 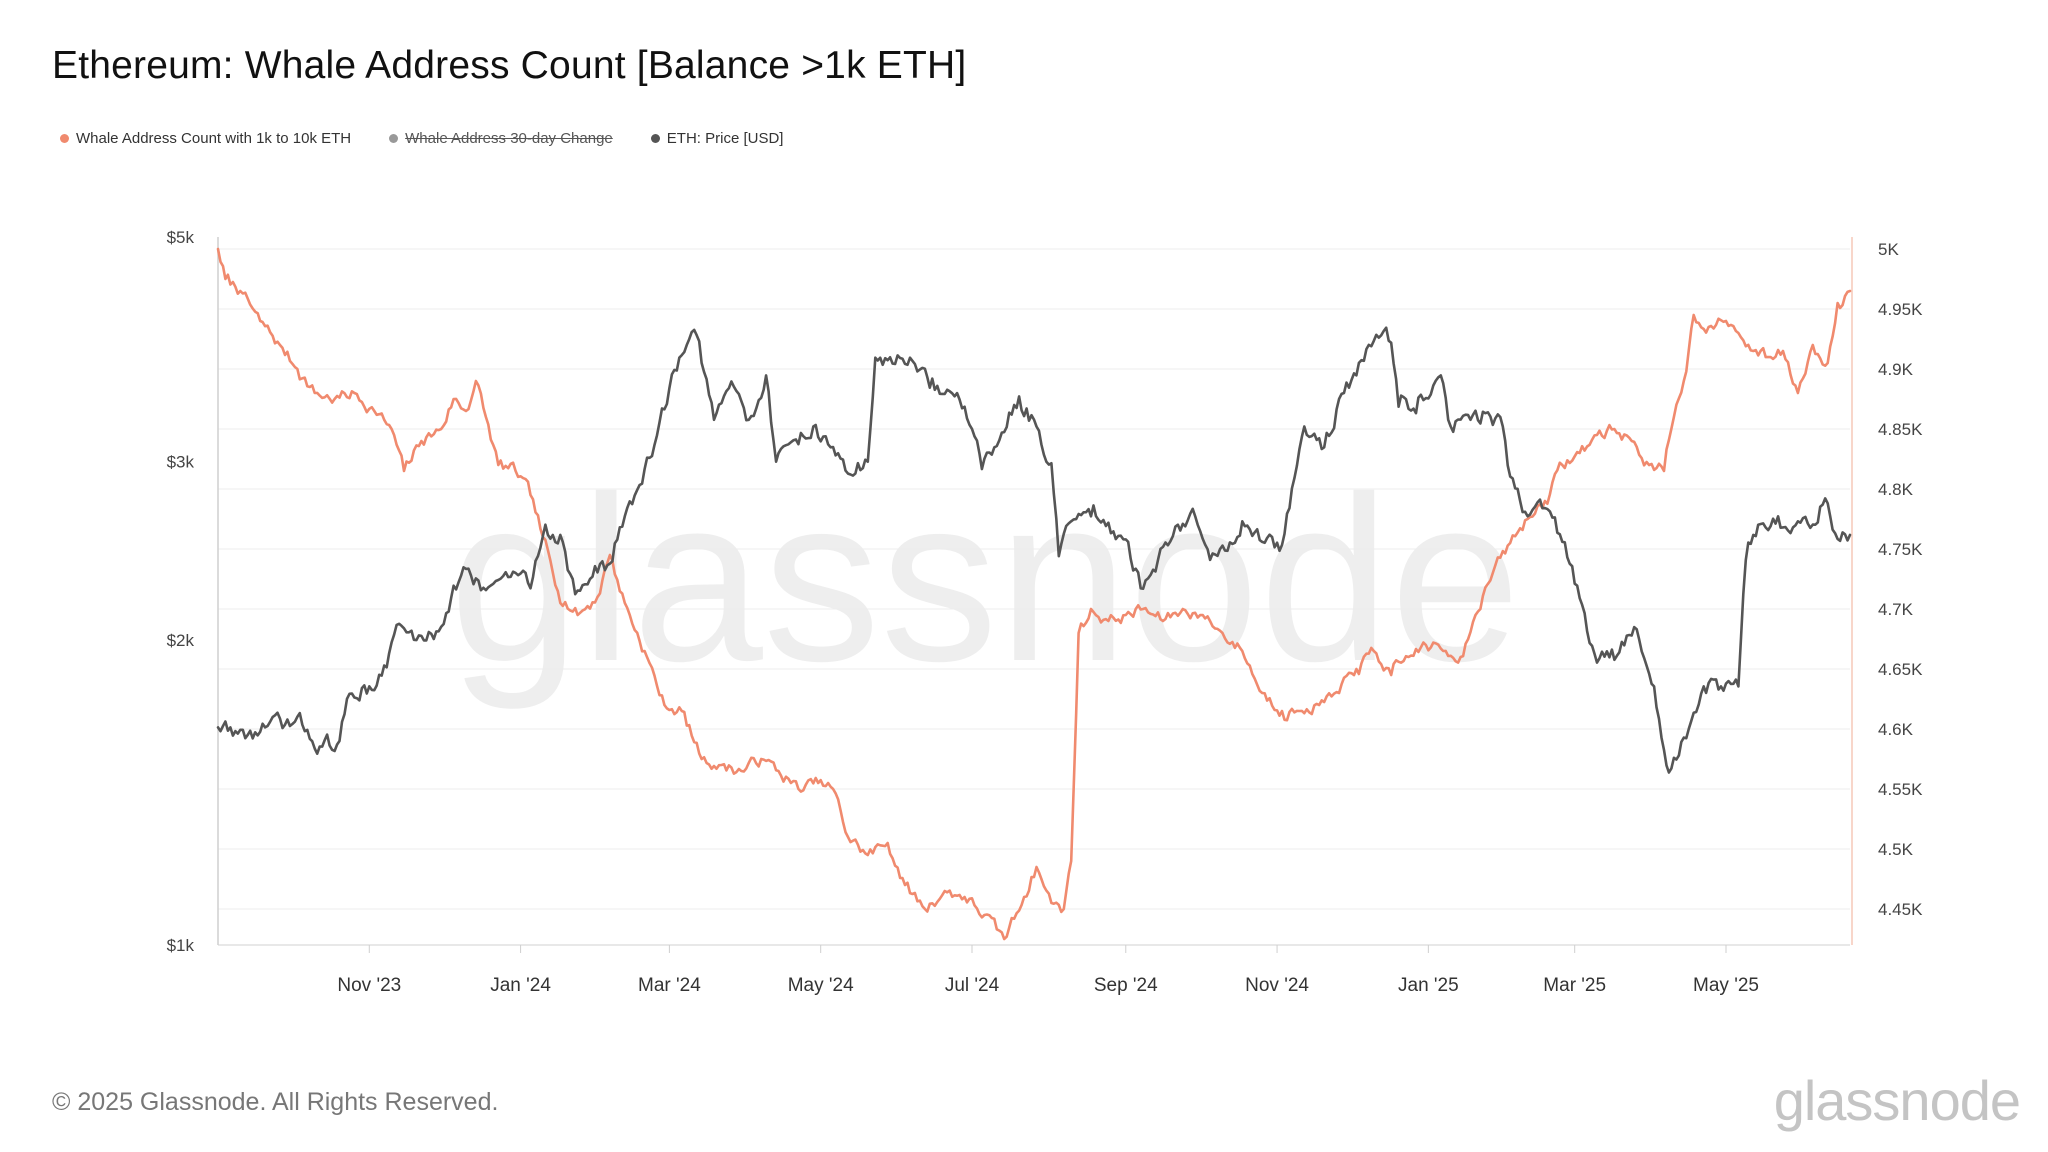 What do you see at coordinates (520, 985) in the screenshot?
I see `x-tick-label: Jan '24` at bounding box center [520, 985].